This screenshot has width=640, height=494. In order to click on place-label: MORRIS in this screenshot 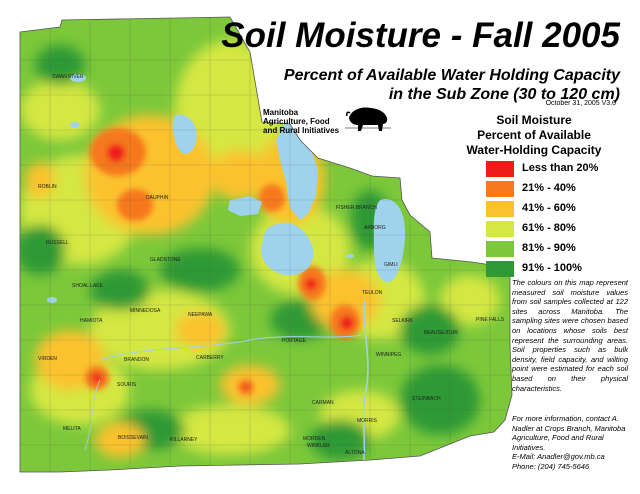, I will do `click(367, 421)`.